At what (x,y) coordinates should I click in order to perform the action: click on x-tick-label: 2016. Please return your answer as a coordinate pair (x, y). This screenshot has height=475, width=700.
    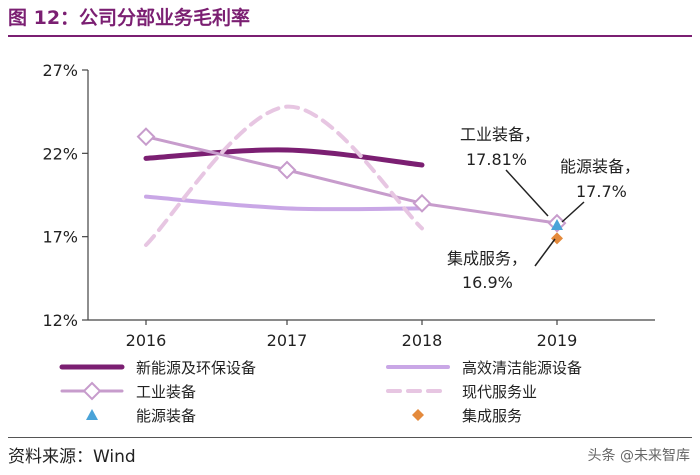
    Looking at the image, I should click on (146, 340).